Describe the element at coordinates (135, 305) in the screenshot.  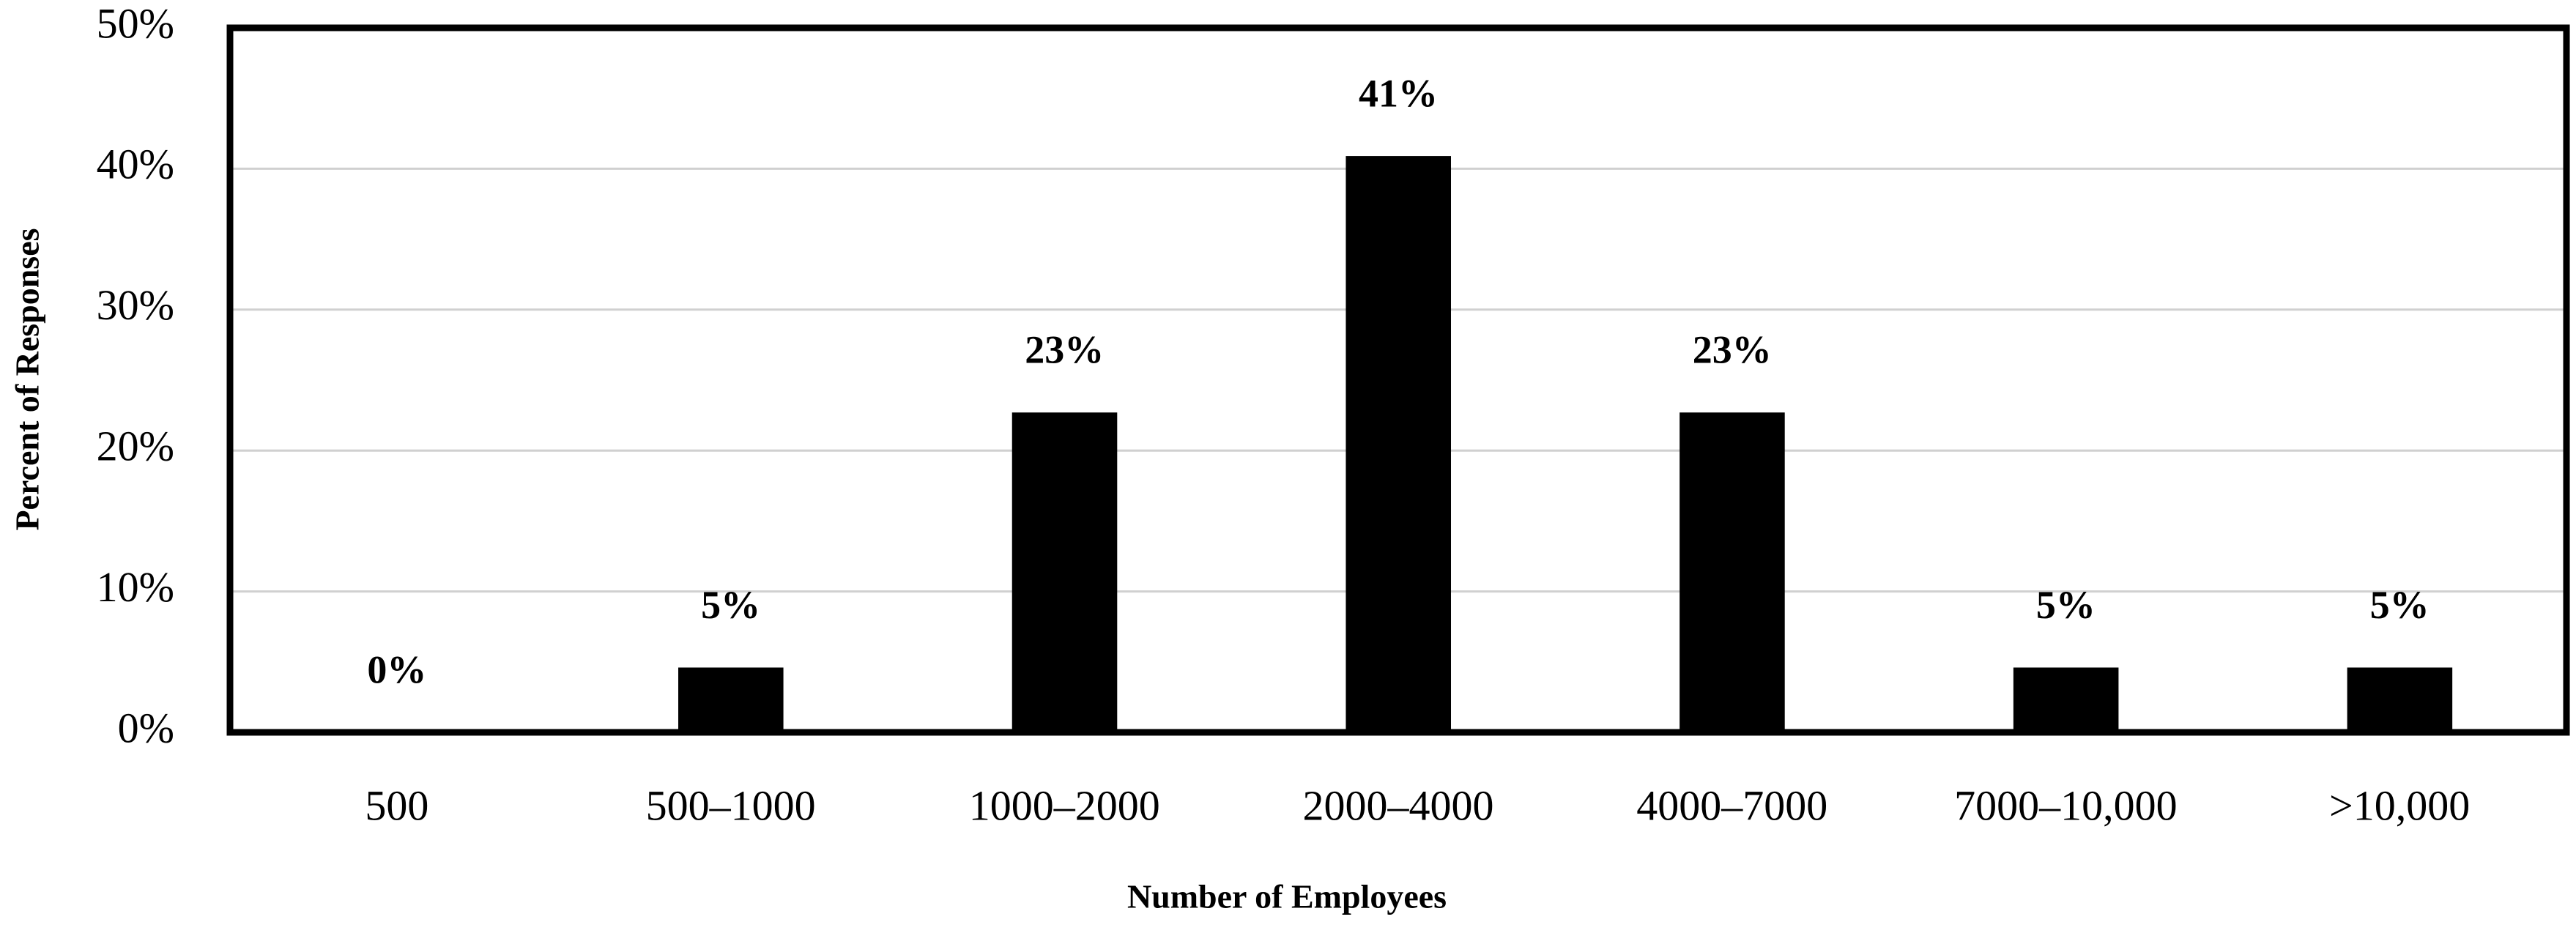
I see `y-tick-label: 30%` at that location.